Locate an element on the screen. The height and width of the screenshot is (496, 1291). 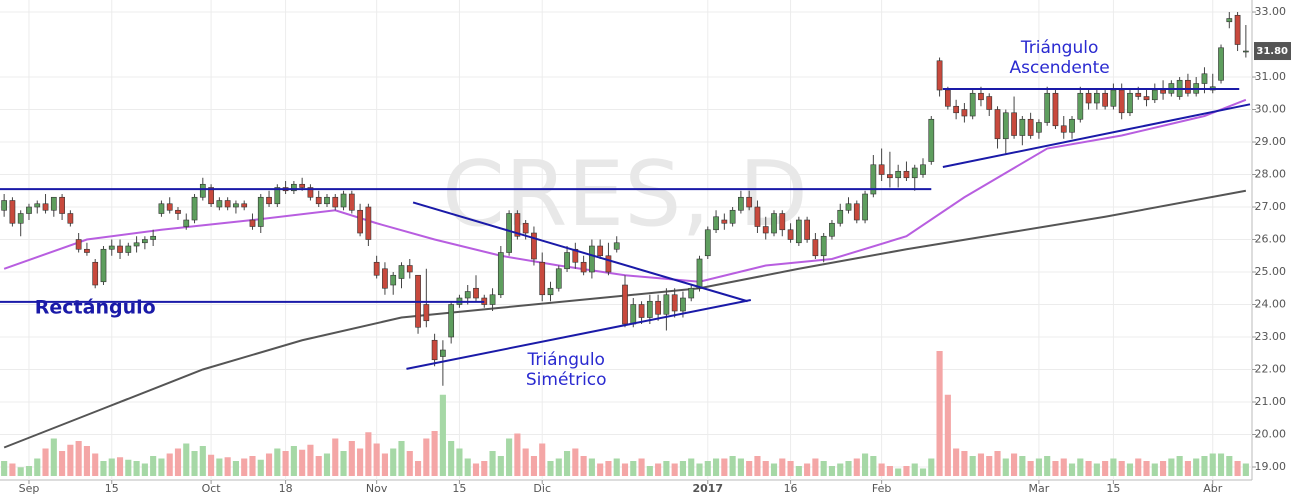
x-tick-label: Abr is located at coordinates (1213, 488).